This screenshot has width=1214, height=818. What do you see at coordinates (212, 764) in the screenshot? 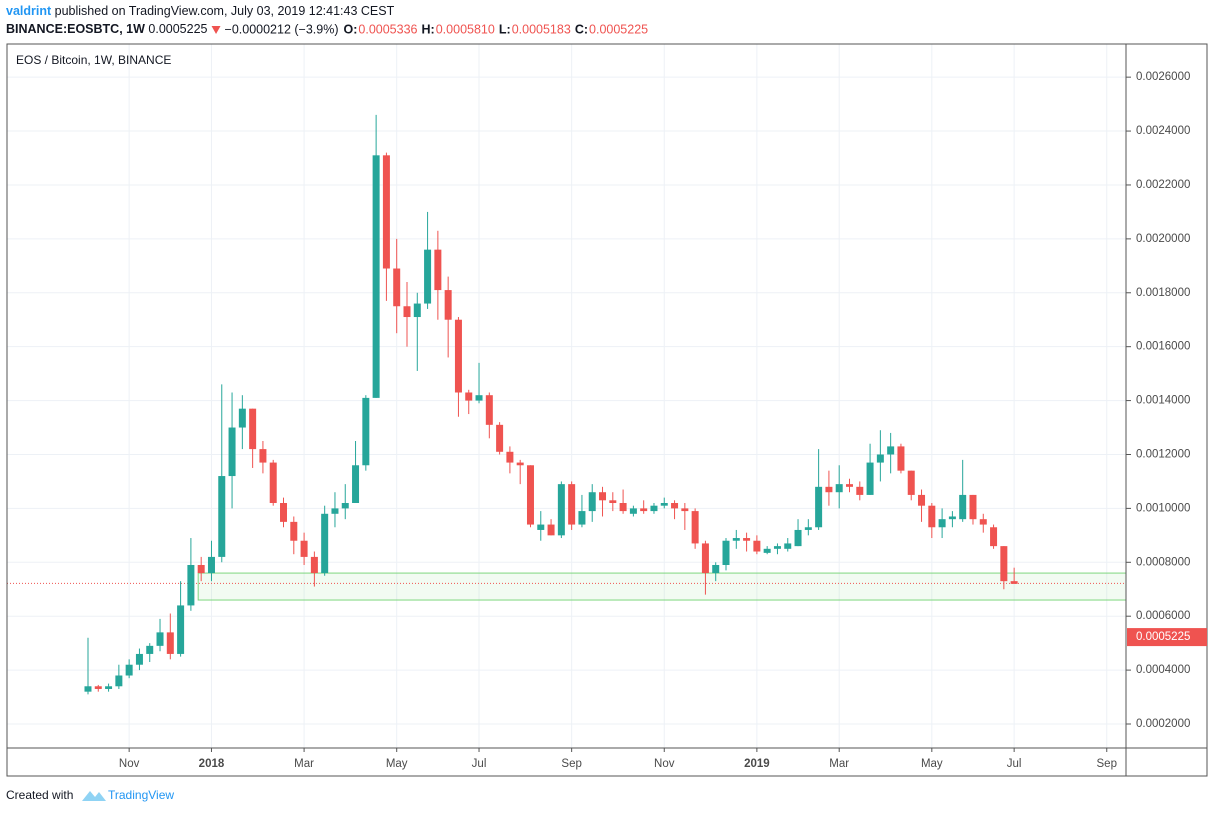
I see `x-tick-label: 2018` at bounding box center [212, 764].